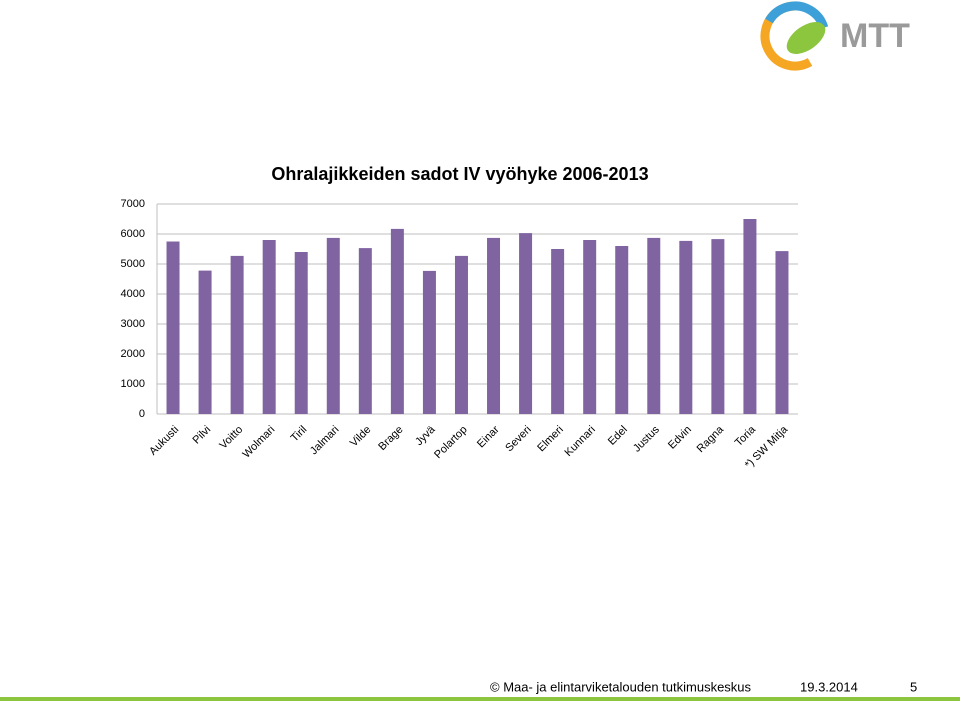 This screenshot has height=702, width=960. What do you see at coordinates (133, 354) in the screenshot?
I see `y-tick-label: 2000` at bounding box center [133, 354].